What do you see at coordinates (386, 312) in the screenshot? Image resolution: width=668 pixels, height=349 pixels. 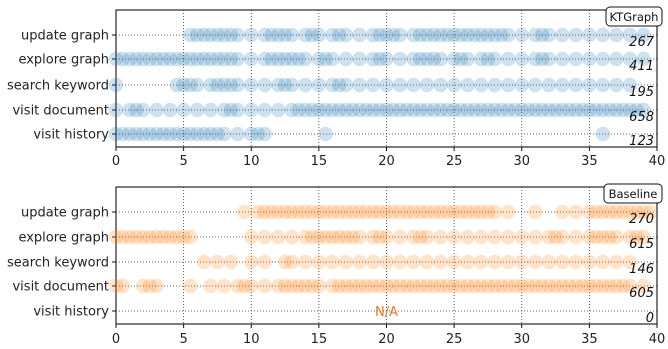 I see `na-annotation: N/A` at bounding box center [386, 312].